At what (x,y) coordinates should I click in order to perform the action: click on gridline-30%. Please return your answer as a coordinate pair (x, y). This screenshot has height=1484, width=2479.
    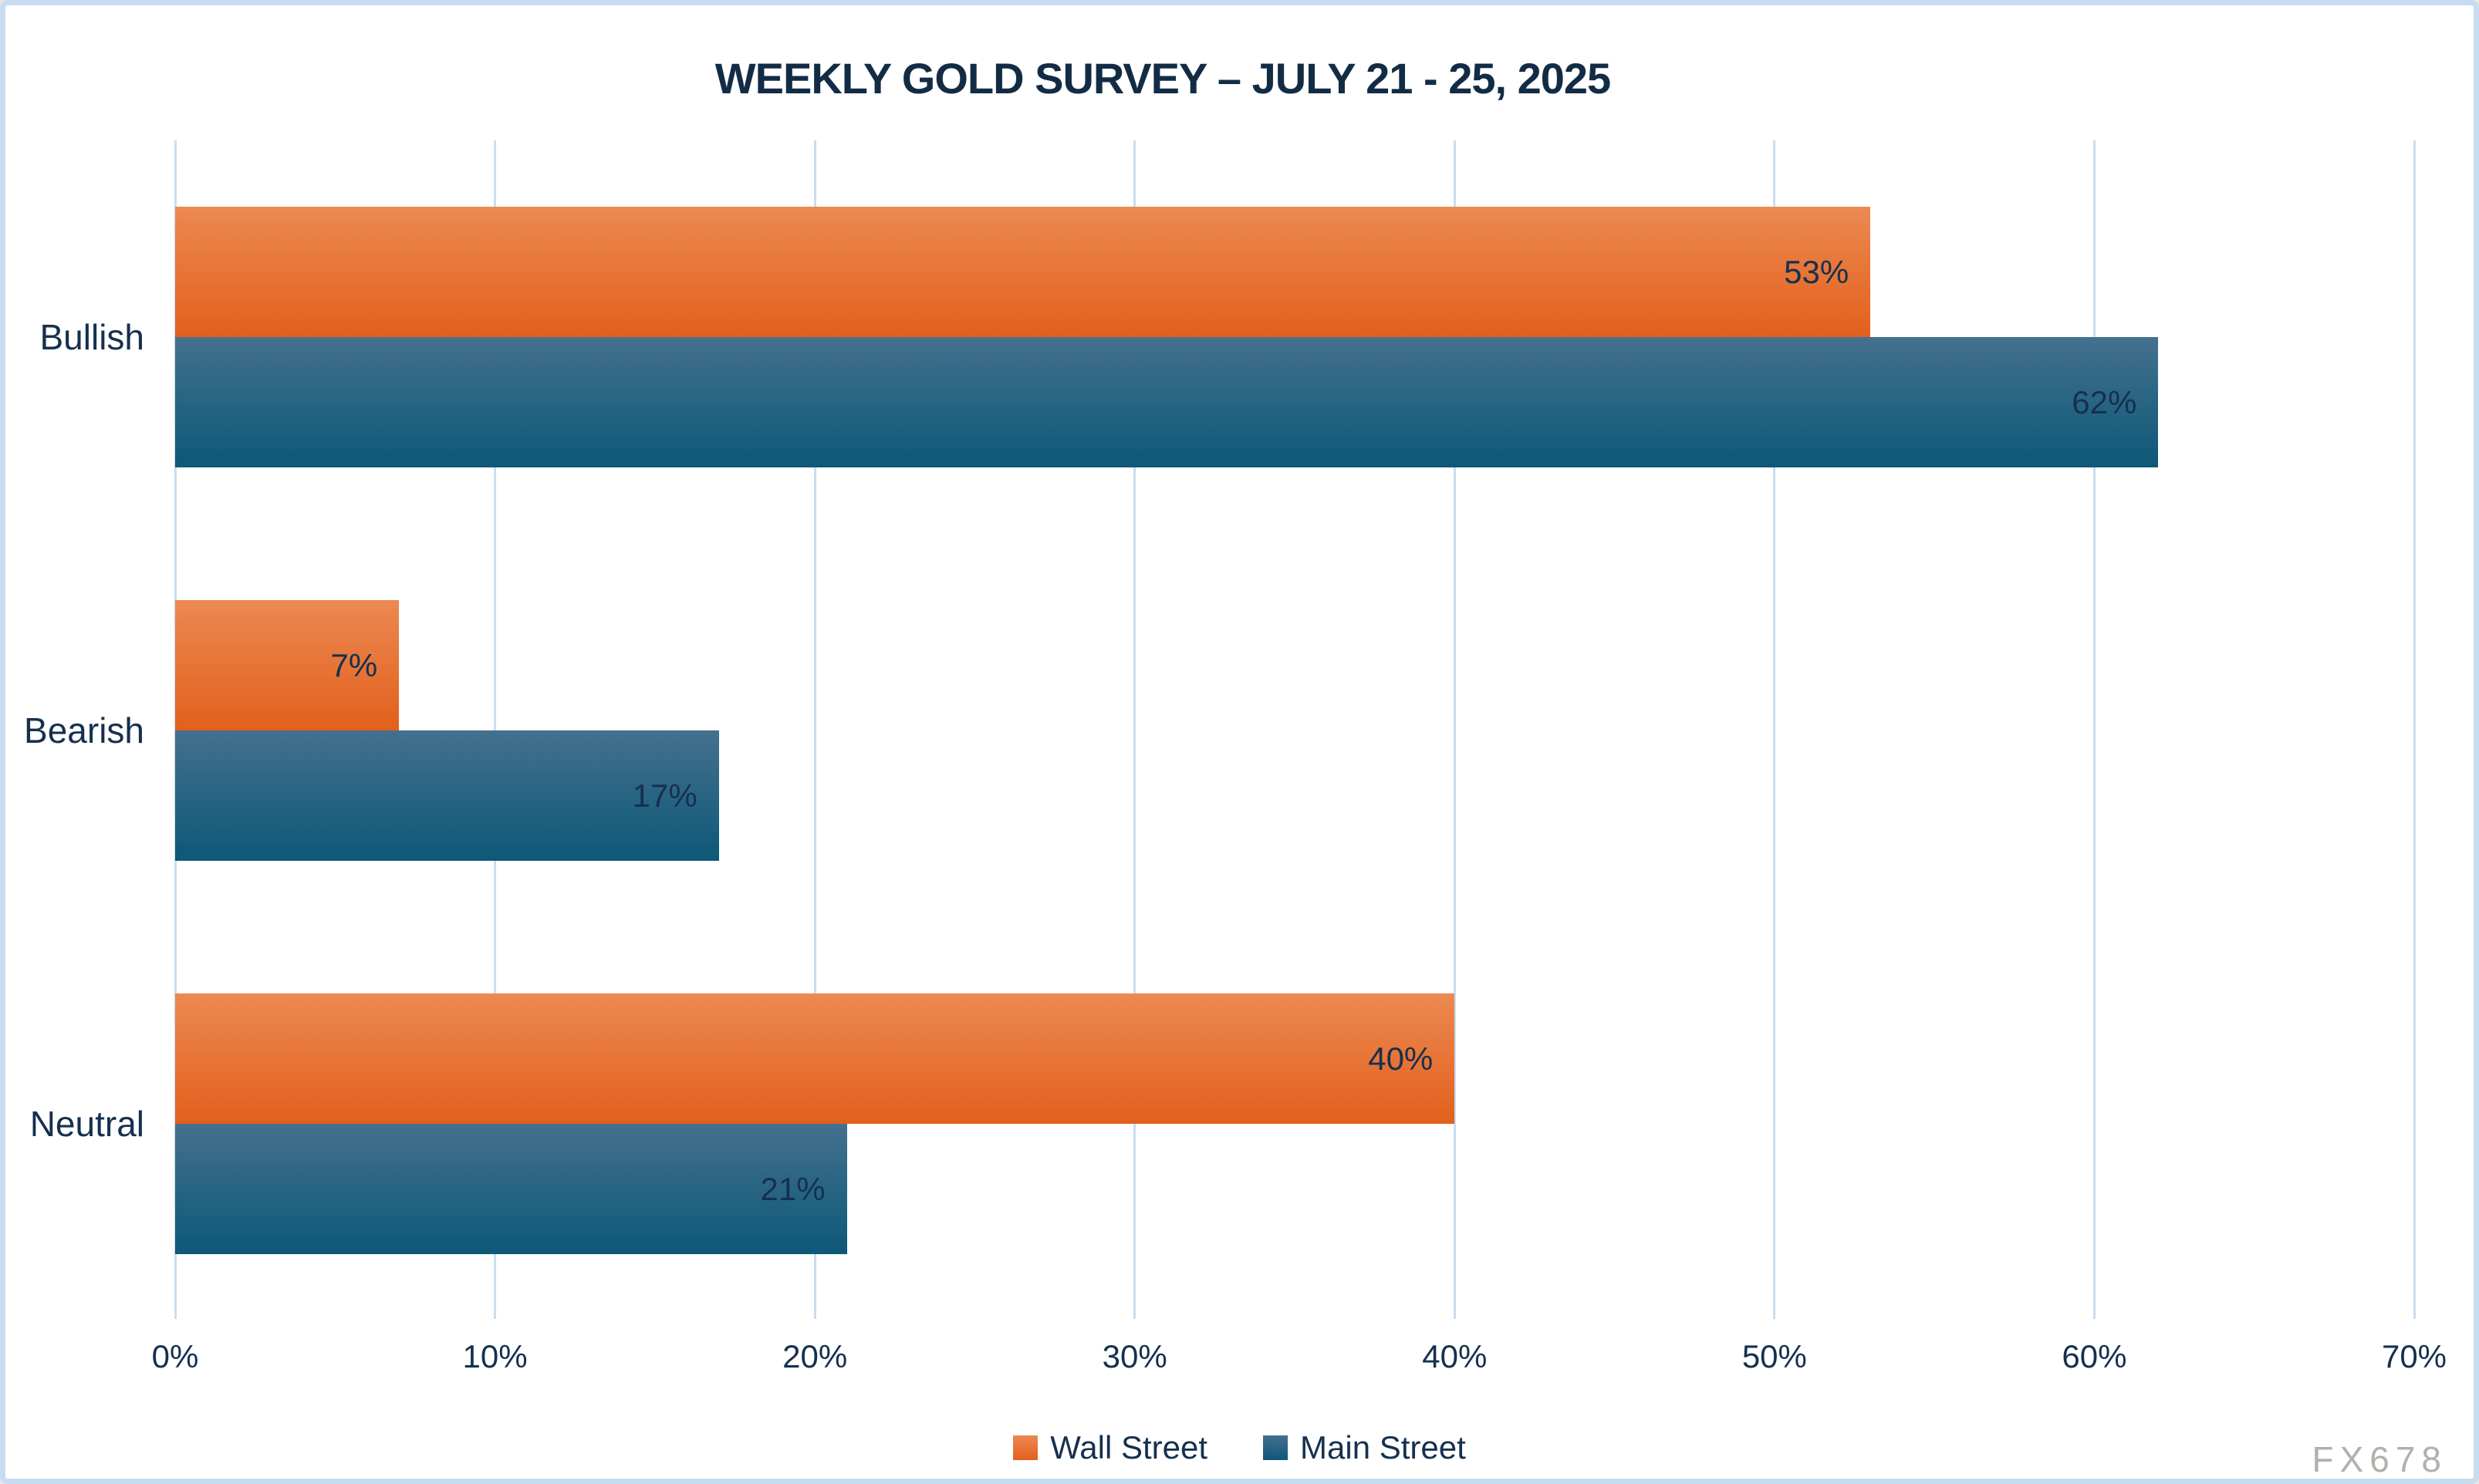
    Looking at the image, I should click on (1134, 729).